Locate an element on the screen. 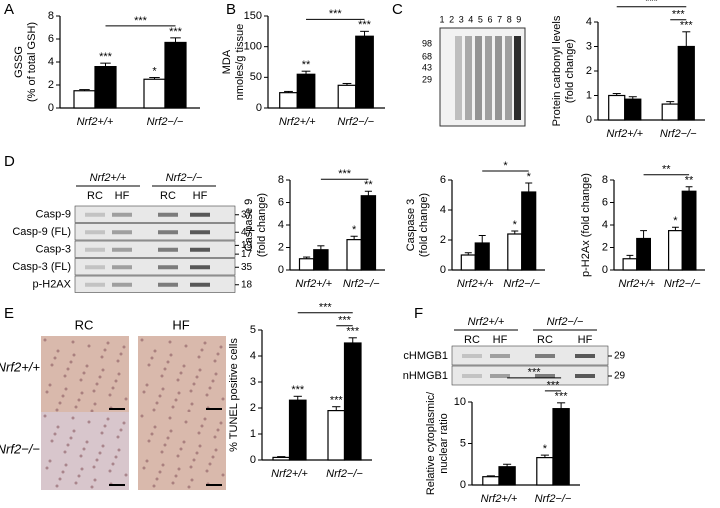 The width and height of the screenshot is (720, 508). y-tick-label: 100 is located at coordinates (253, 47).